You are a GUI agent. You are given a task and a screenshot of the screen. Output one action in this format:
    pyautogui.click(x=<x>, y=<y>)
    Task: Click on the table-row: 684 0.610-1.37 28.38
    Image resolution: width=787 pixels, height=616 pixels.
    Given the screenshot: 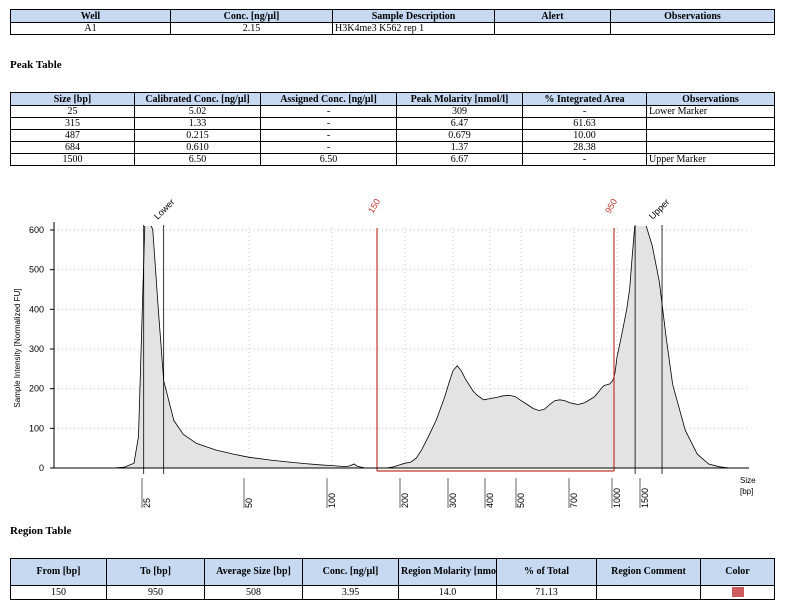 What is the action you would take?
    pyautogui.click(x=392, y=147)
    